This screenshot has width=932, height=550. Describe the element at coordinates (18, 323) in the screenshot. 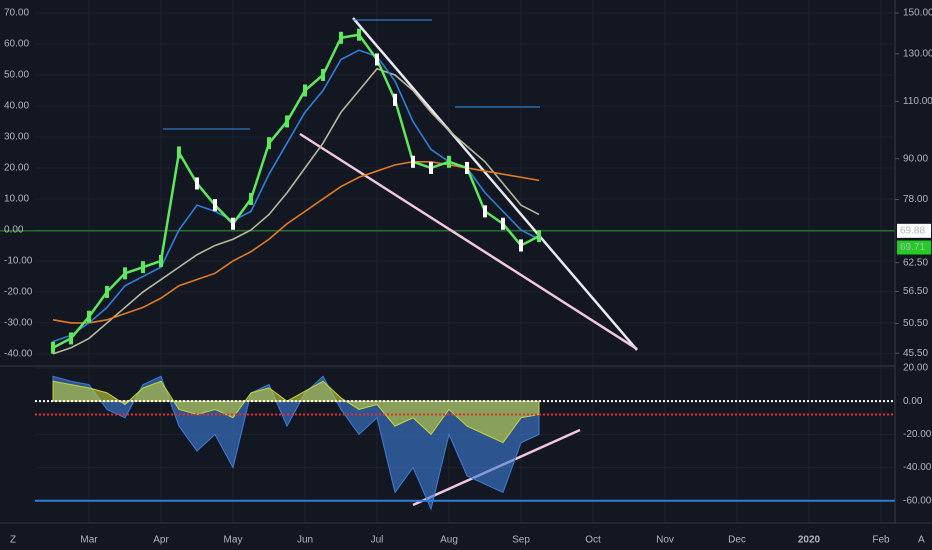

I see `y-tick-label: -30.00` at that location.